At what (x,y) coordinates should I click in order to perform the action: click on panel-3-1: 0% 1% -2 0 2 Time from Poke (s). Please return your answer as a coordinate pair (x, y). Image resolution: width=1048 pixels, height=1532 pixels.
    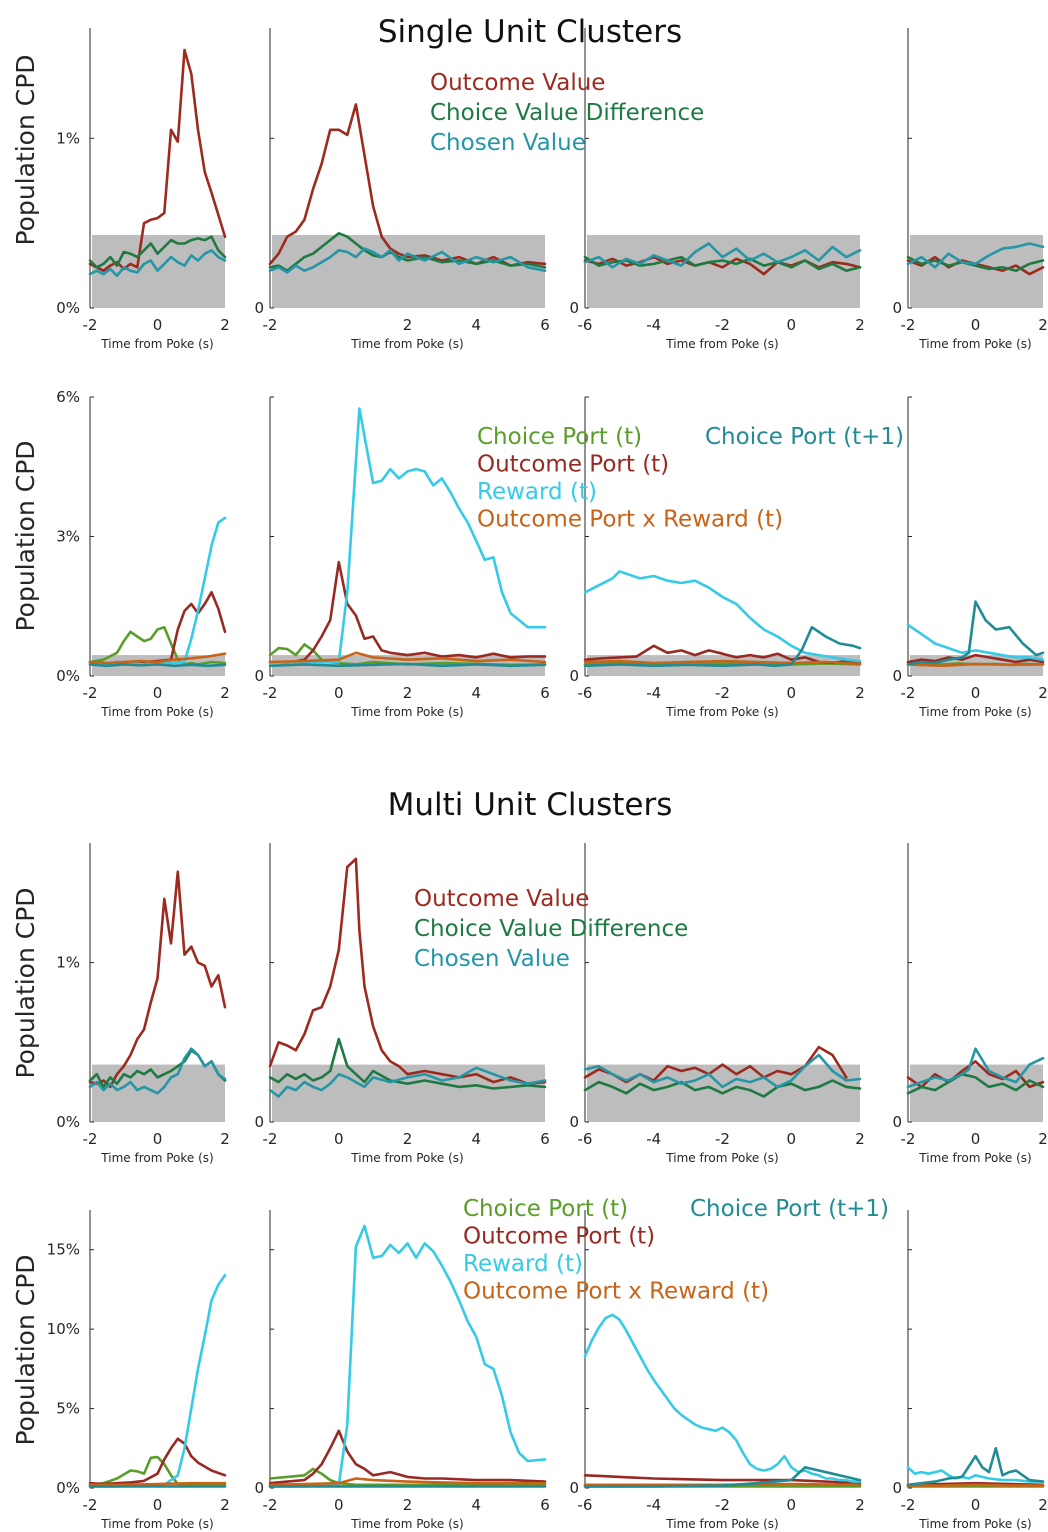
    Looking at the image, I should click on (143, 1004).